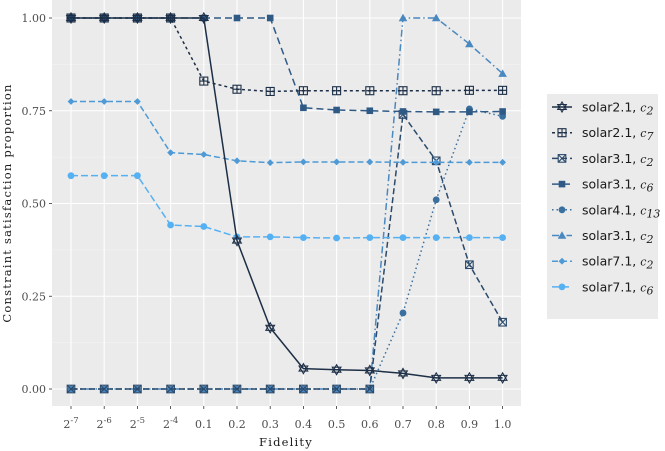 The width and height of the screenshot is (665, 451). What do you see at coordinates (170, 423) in the screenshot?
I see `x-tick-label: 2-4` at bounding box center [170, 423].